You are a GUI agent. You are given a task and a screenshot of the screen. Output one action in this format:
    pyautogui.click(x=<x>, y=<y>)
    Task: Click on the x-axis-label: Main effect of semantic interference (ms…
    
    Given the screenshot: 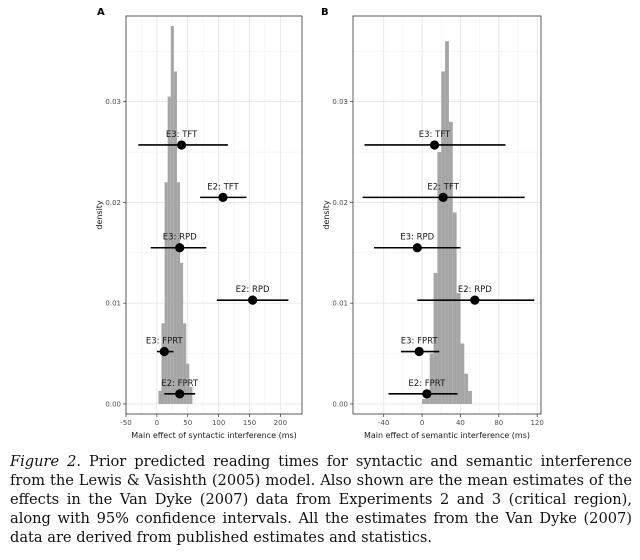 What is the action you would take?
    pyautogui.click(x=447, y=435)
    